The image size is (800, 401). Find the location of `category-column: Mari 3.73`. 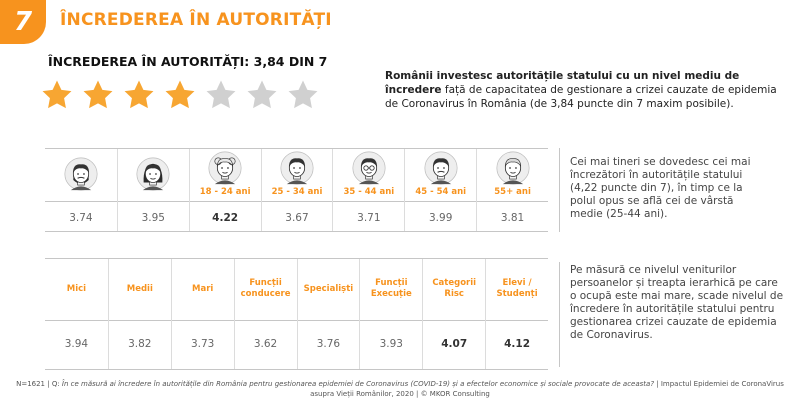

category-column: Mari 3.73 is located at coordinates (202, 314).